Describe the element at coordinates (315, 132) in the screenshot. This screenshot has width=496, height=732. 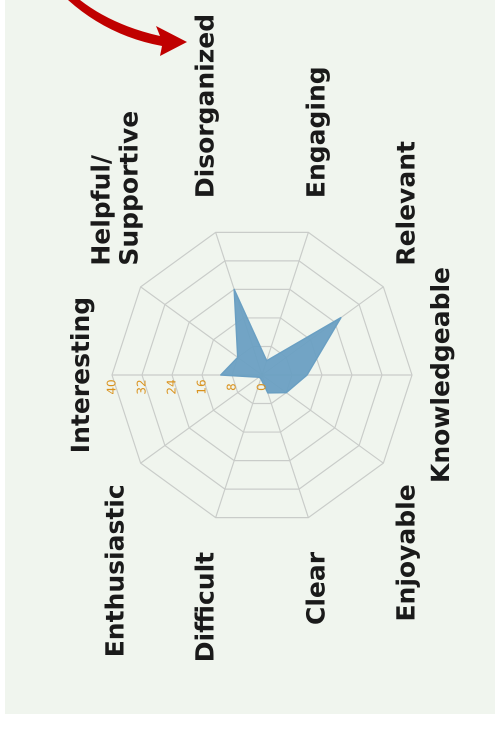
I see `spoke-label: Engaging` at that location.